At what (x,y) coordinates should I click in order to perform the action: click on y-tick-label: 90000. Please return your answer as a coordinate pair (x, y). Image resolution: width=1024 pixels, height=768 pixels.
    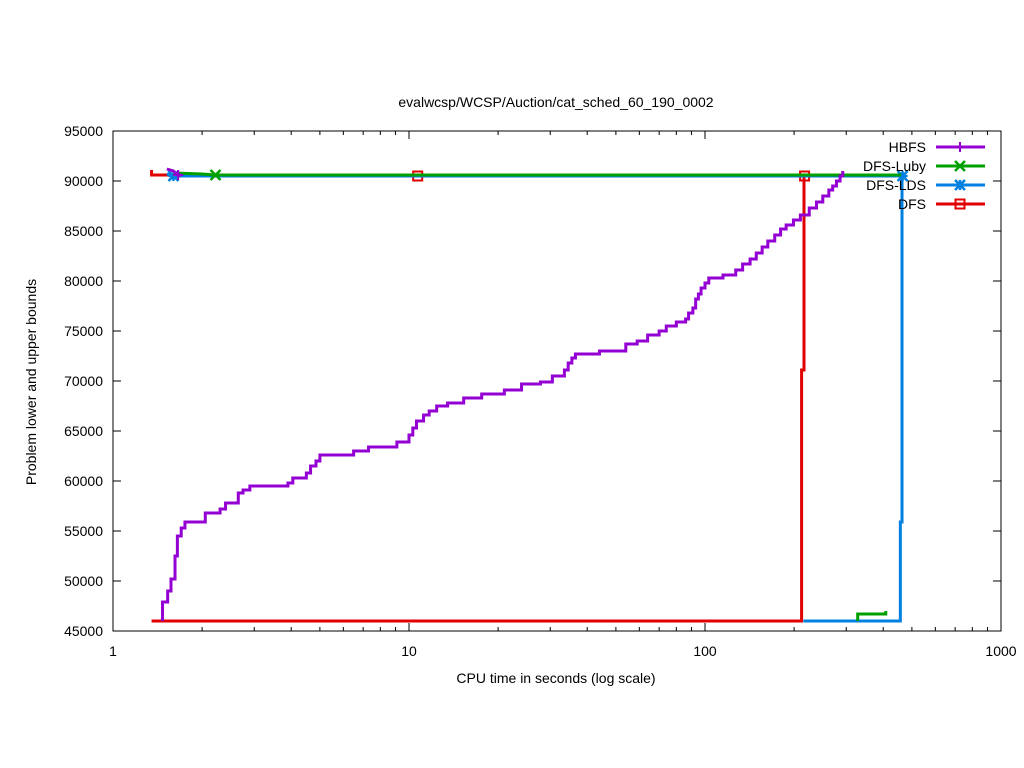
    Looking at the image, I should click on (83, 181).